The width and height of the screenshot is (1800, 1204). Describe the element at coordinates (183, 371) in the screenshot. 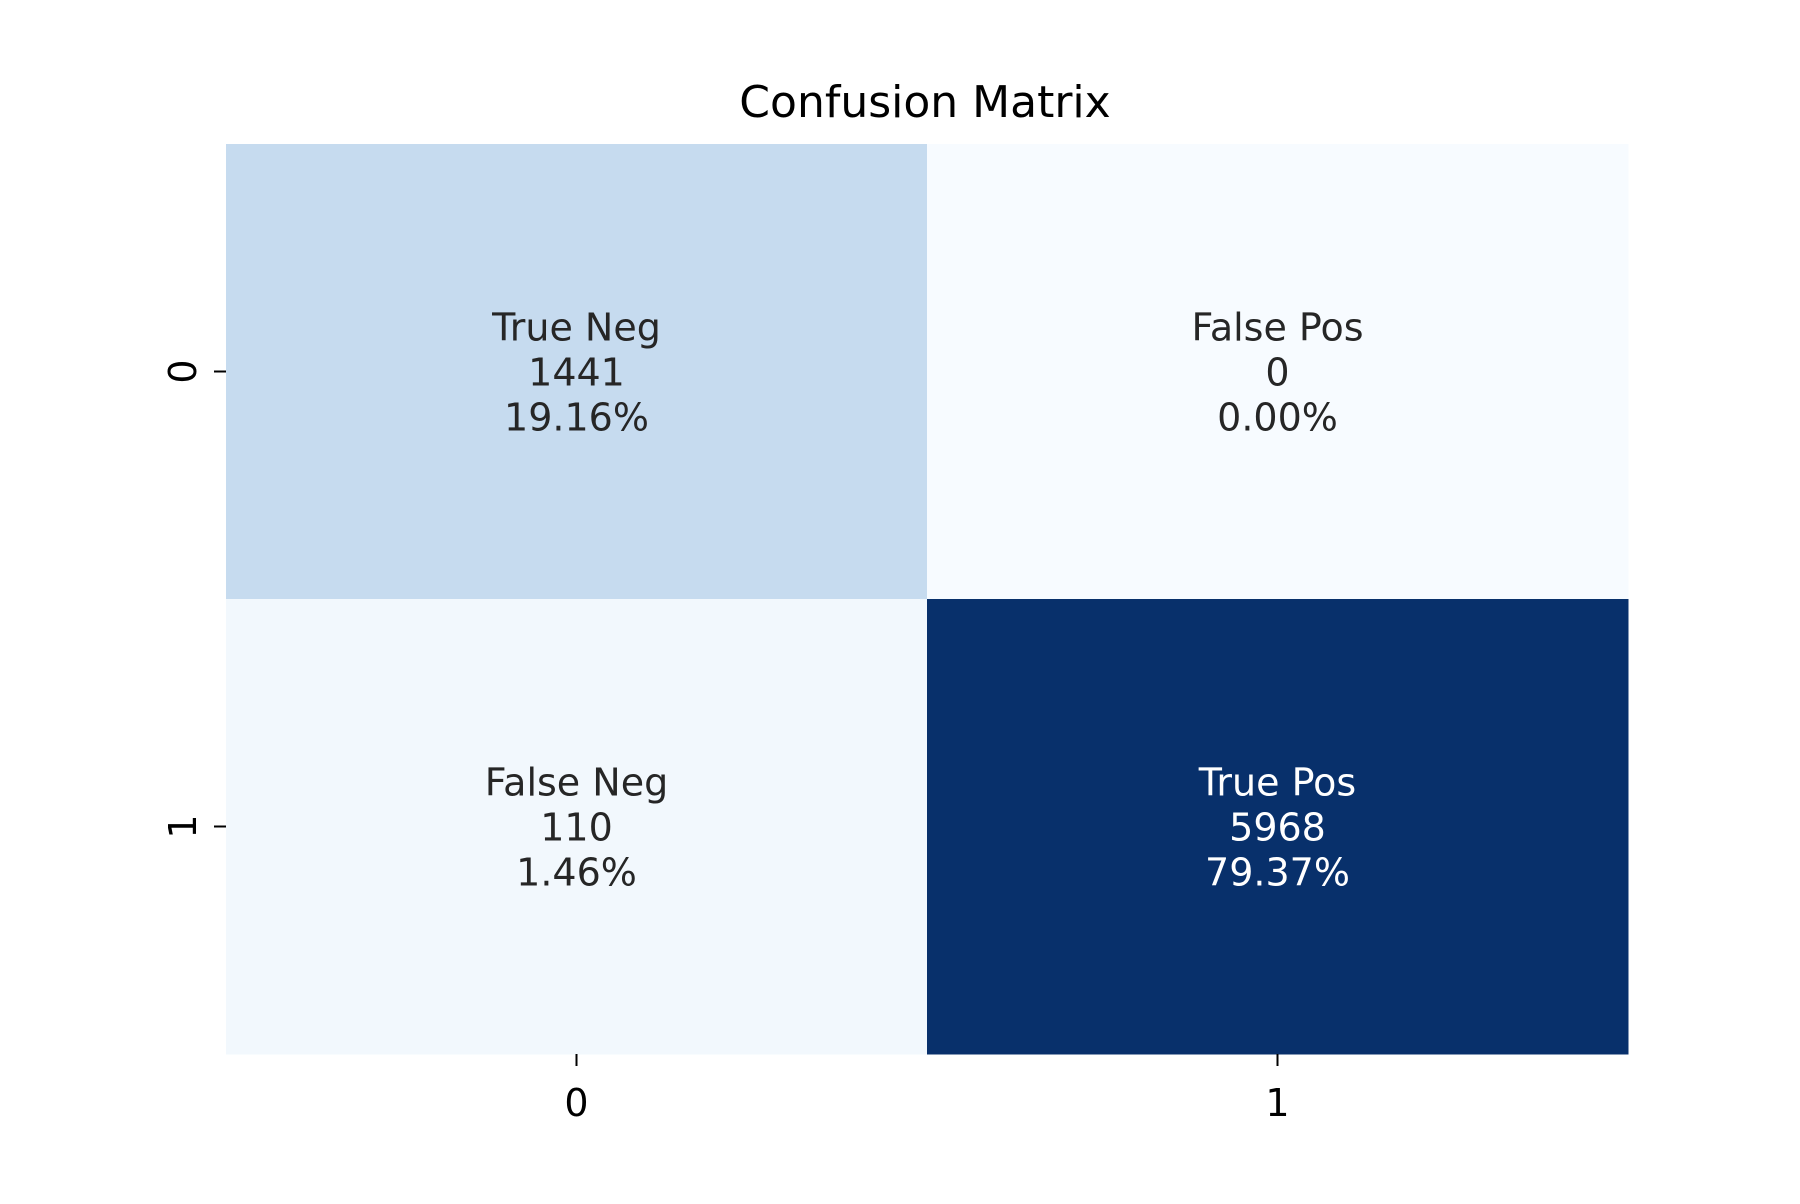

I see `y-tick-label-0: 0` at that location.